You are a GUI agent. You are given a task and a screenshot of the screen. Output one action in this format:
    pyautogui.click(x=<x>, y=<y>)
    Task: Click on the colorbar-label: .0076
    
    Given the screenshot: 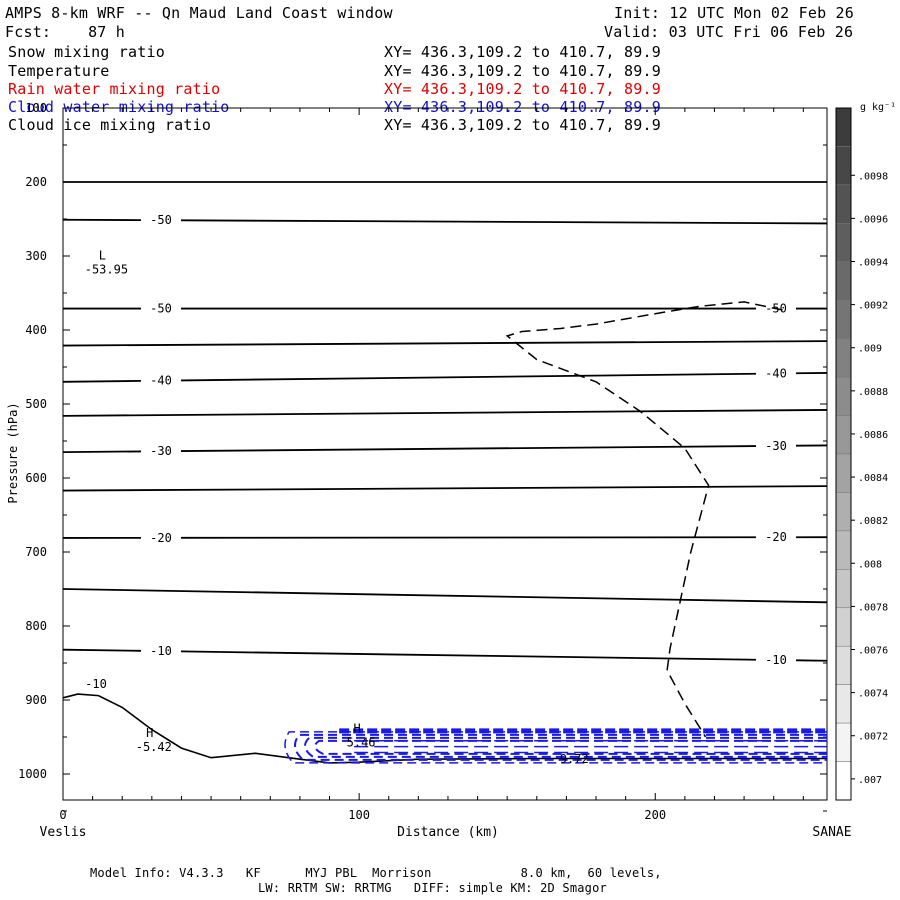 What is the action you would take?
    pyautogui.click(x=873, y=651)
    